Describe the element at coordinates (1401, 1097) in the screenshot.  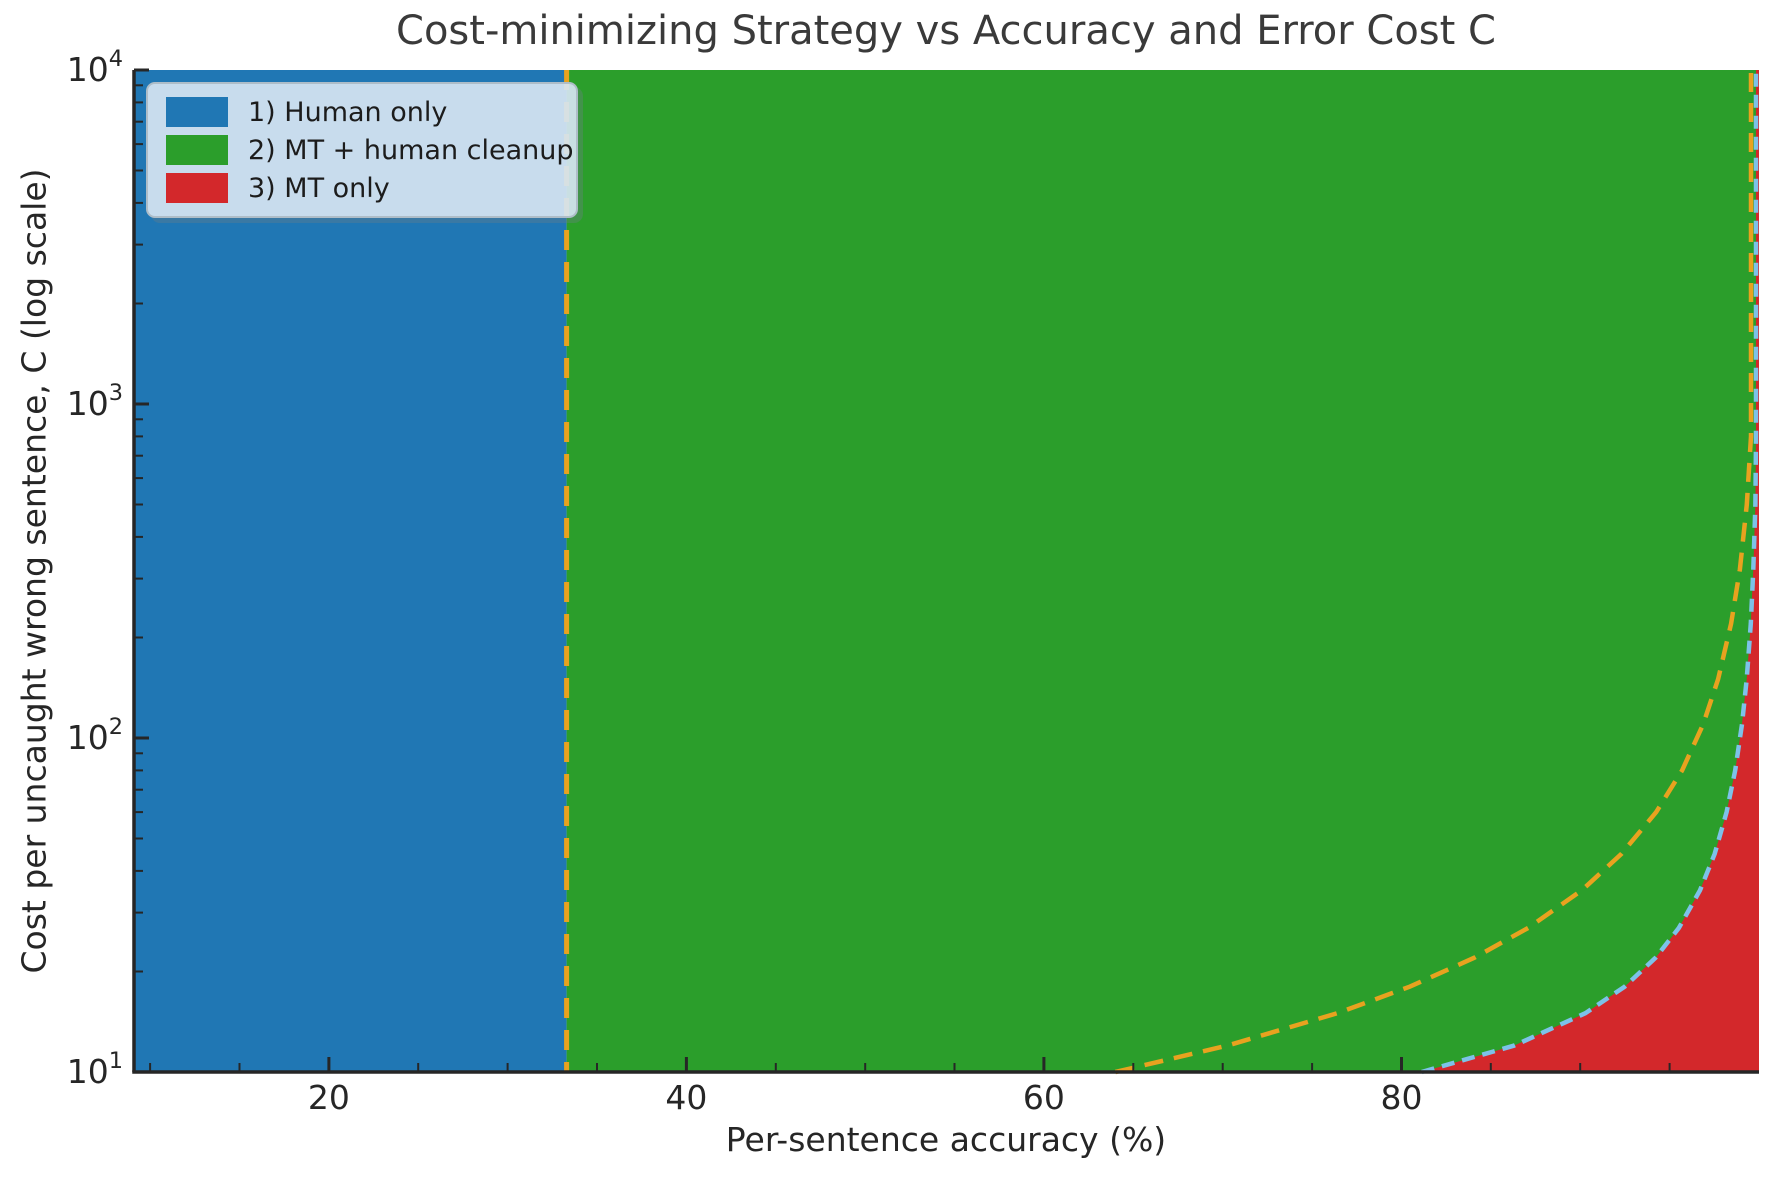
I see `x-tick-label: 80` at that location.